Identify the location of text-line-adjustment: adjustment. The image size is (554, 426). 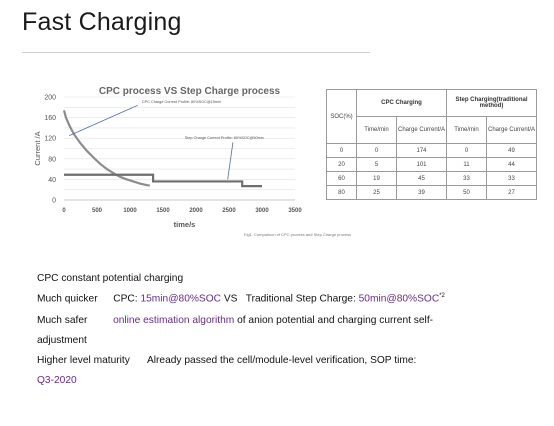
(62, 340).